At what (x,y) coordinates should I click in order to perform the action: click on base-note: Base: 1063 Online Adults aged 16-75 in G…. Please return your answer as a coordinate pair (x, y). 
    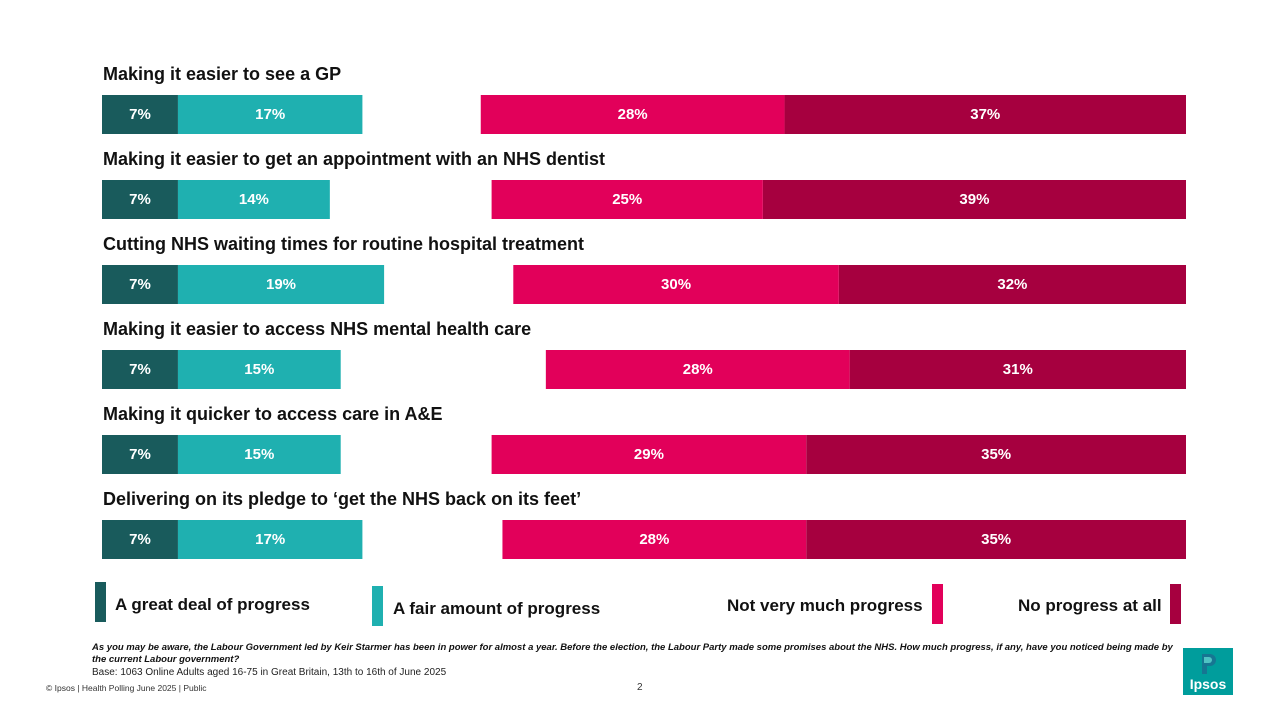
    Looking at the image, I should click on (269, 672).